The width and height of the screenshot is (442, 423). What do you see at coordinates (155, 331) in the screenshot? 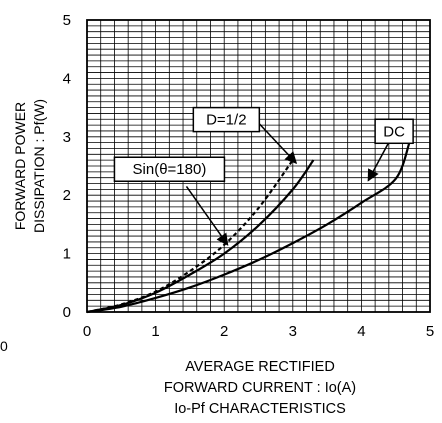
I see `x-tick-label: 1` at bounding box center [155, 331].